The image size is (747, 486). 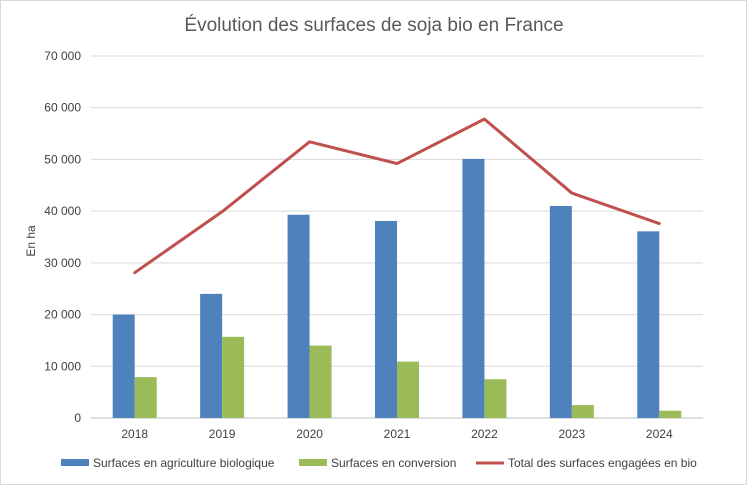 I want to click on legend-label: Surfaces en conversion, so click(x=393, y=463).